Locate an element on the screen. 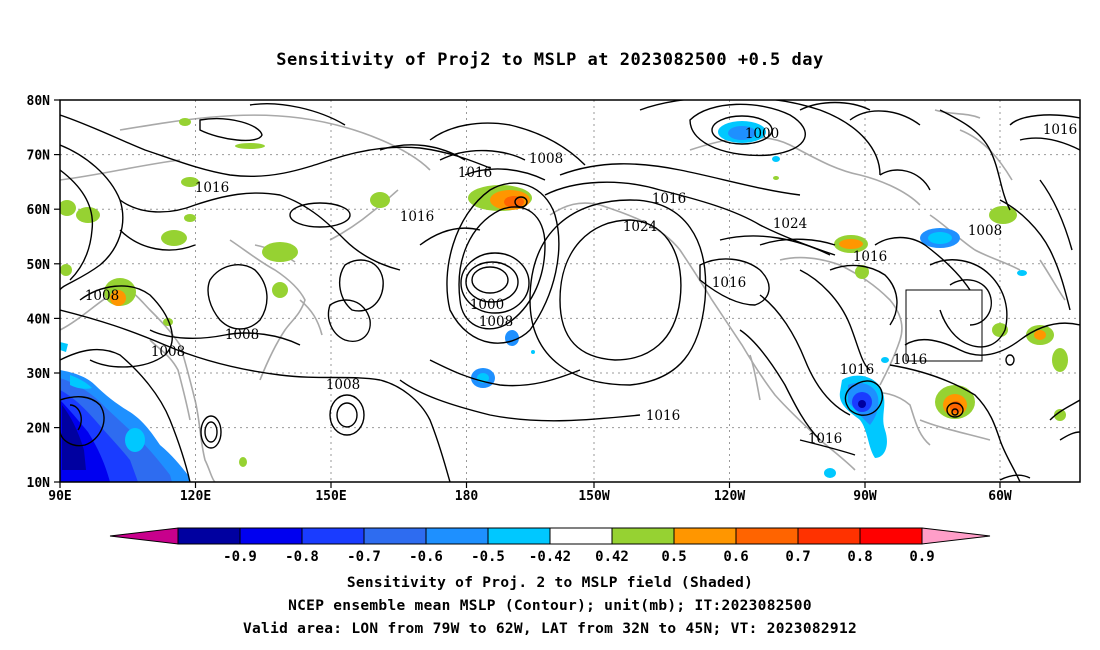  colorbar-label: 0.6 is located at coordinates (735, 557).